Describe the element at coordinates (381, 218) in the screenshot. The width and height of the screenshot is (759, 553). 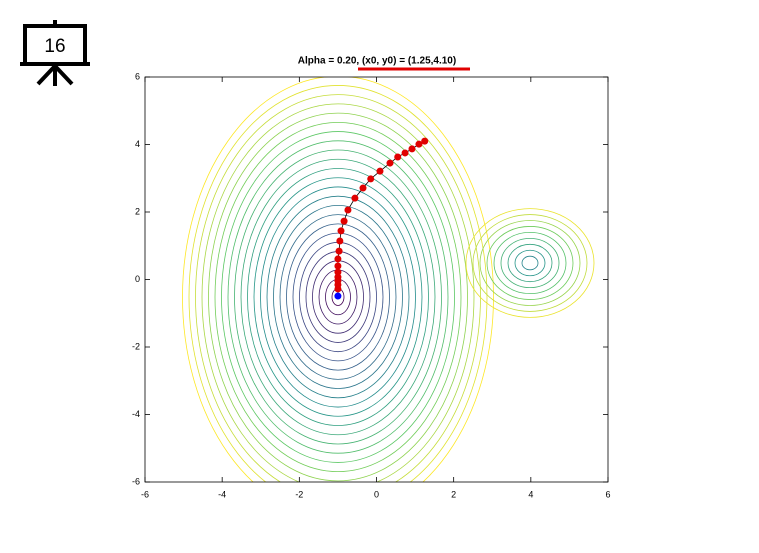
I see `descent-path` at that location.